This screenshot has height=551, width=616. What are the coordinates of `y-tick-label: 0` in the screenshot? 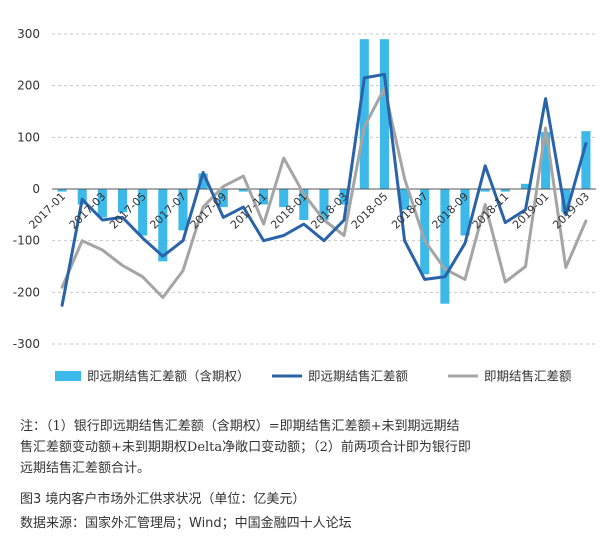 It's located at (36, 189).